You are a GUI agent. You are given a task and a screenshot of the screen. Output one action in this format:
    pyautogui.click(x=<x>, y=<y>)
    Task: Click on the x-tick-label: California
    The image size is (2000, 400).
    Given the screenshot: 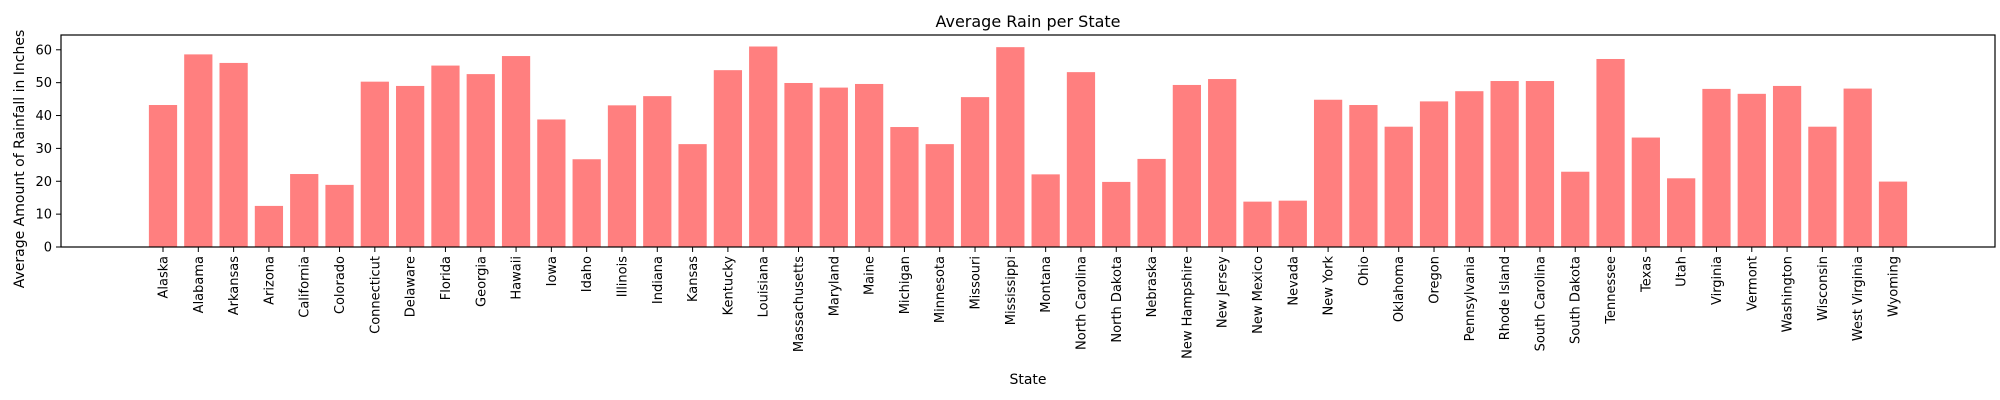 What is the action you would take?
    pyautogui.click(x=305, y=287)
    